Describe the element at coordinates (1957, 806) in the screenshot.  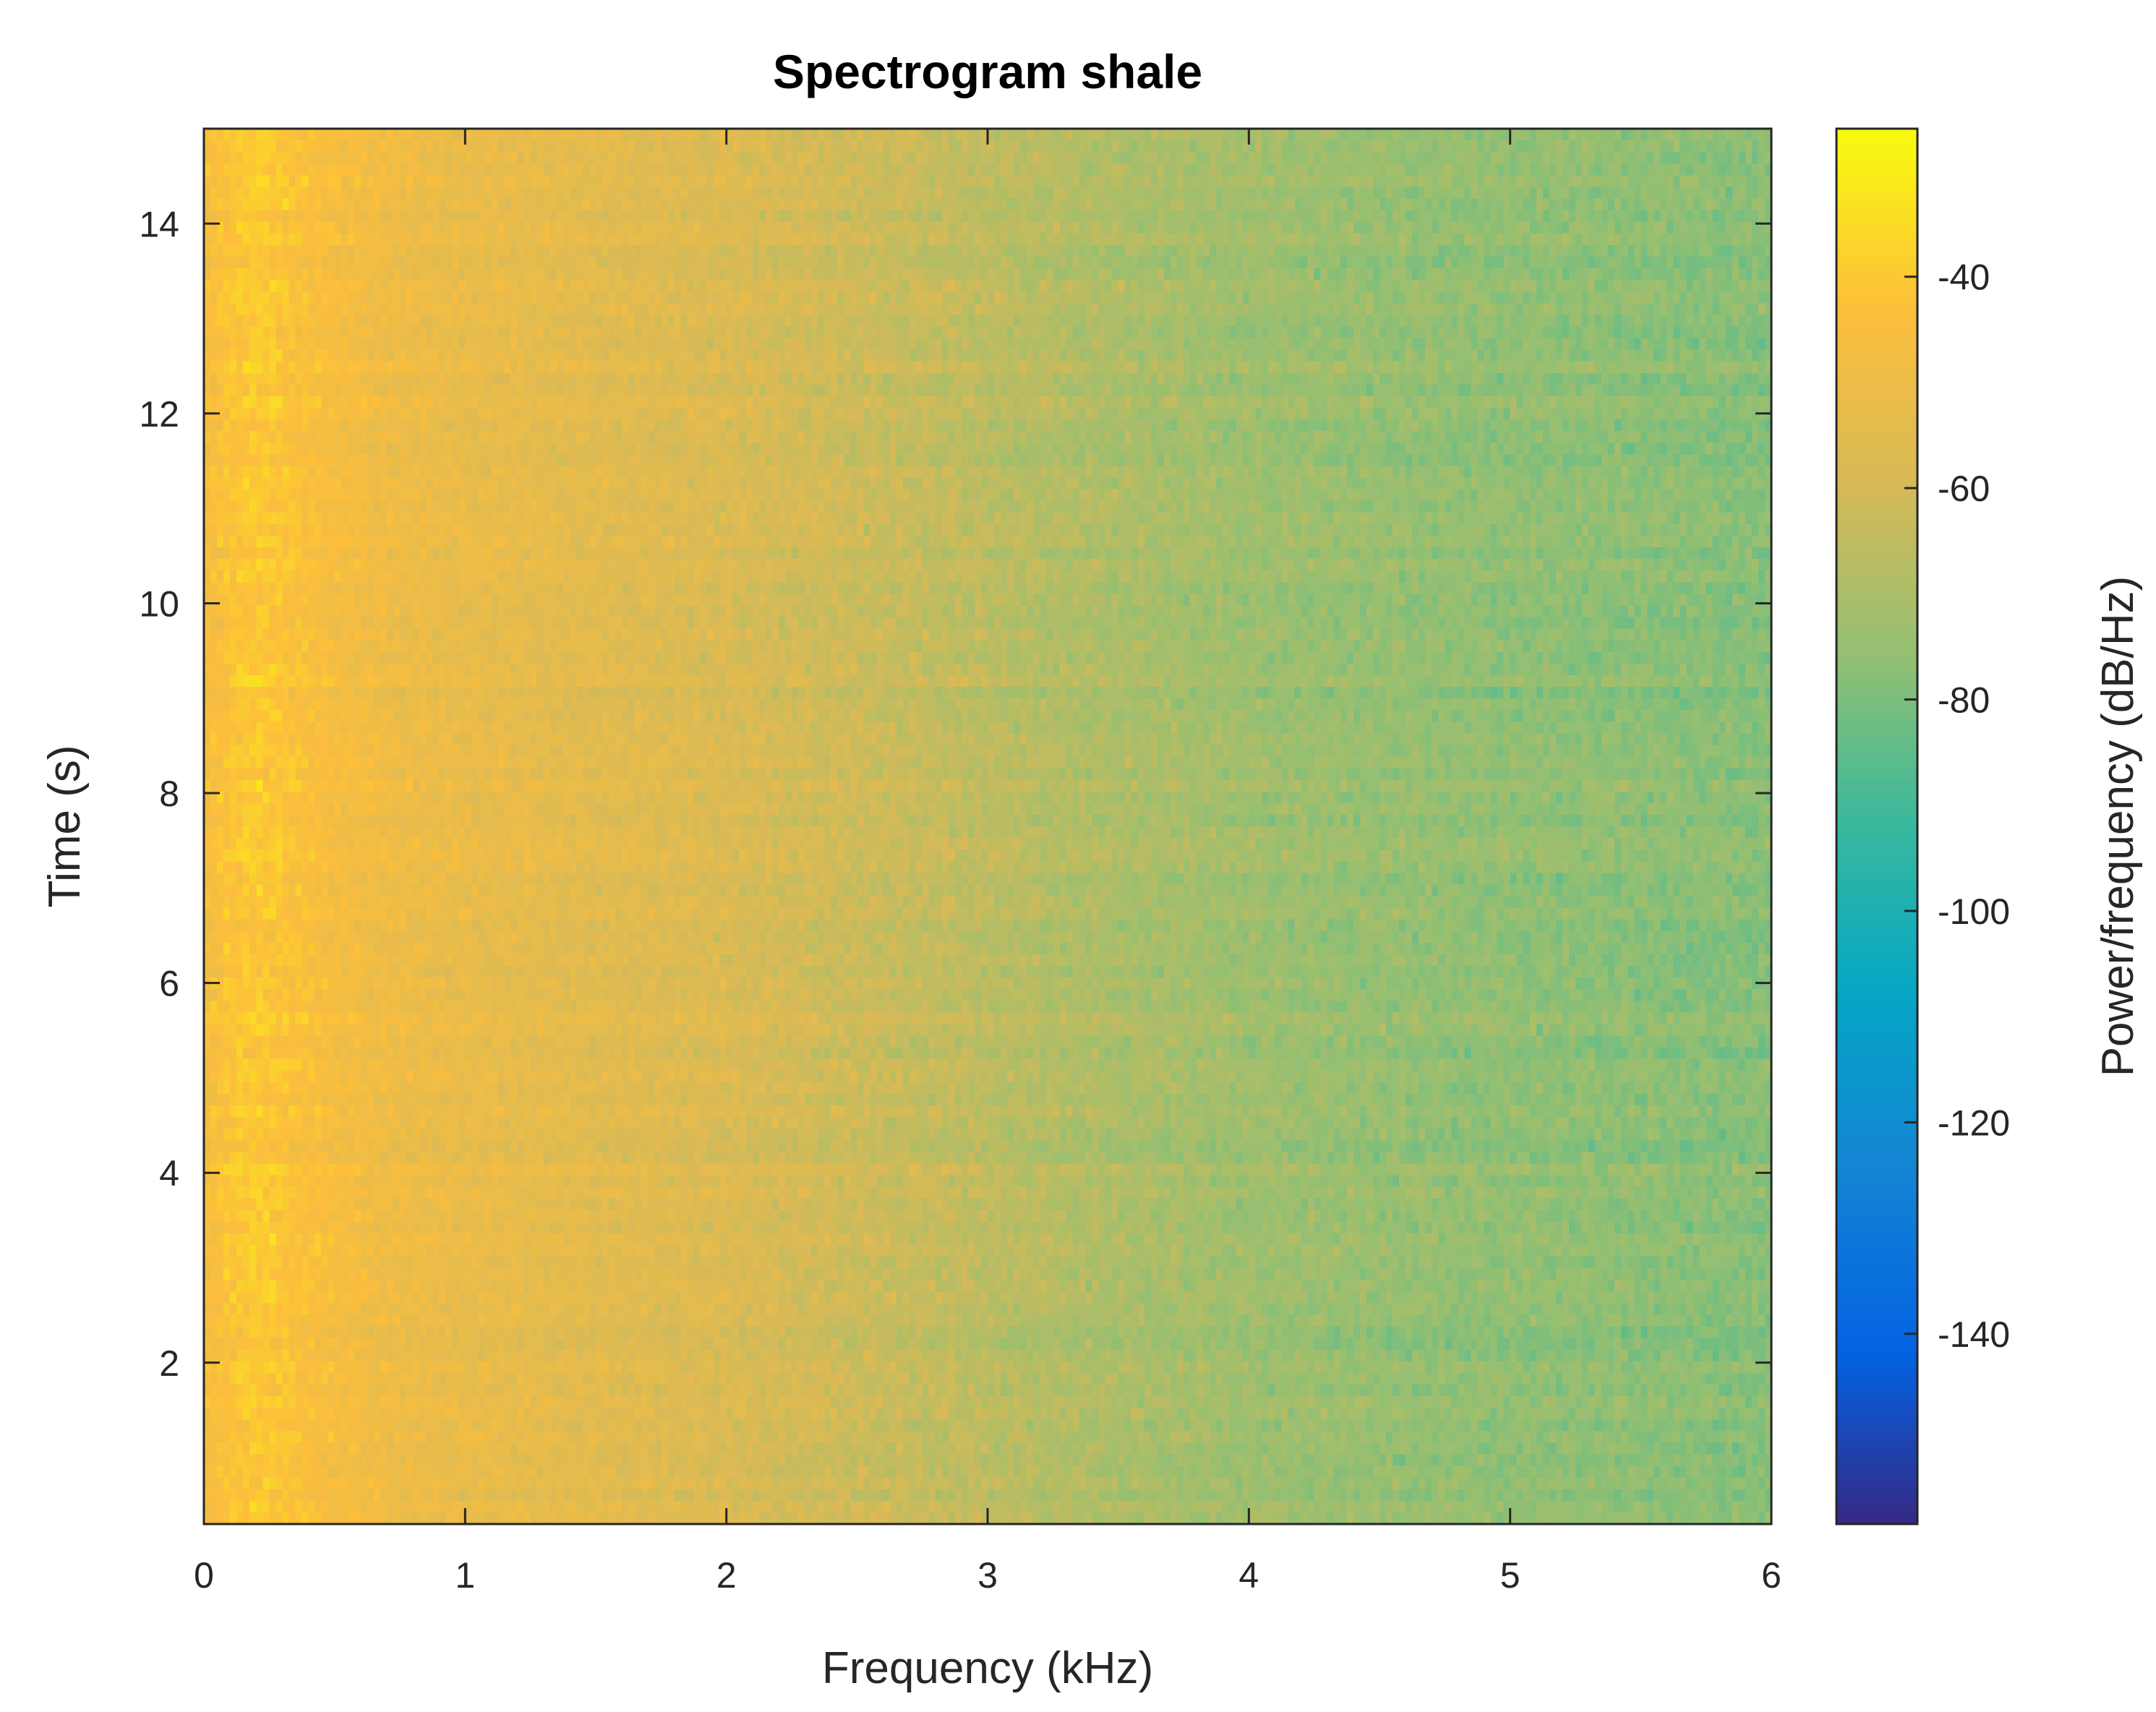
I see `colorbar-axis: -40 -60 -80 -100 -120 -140` at that location.